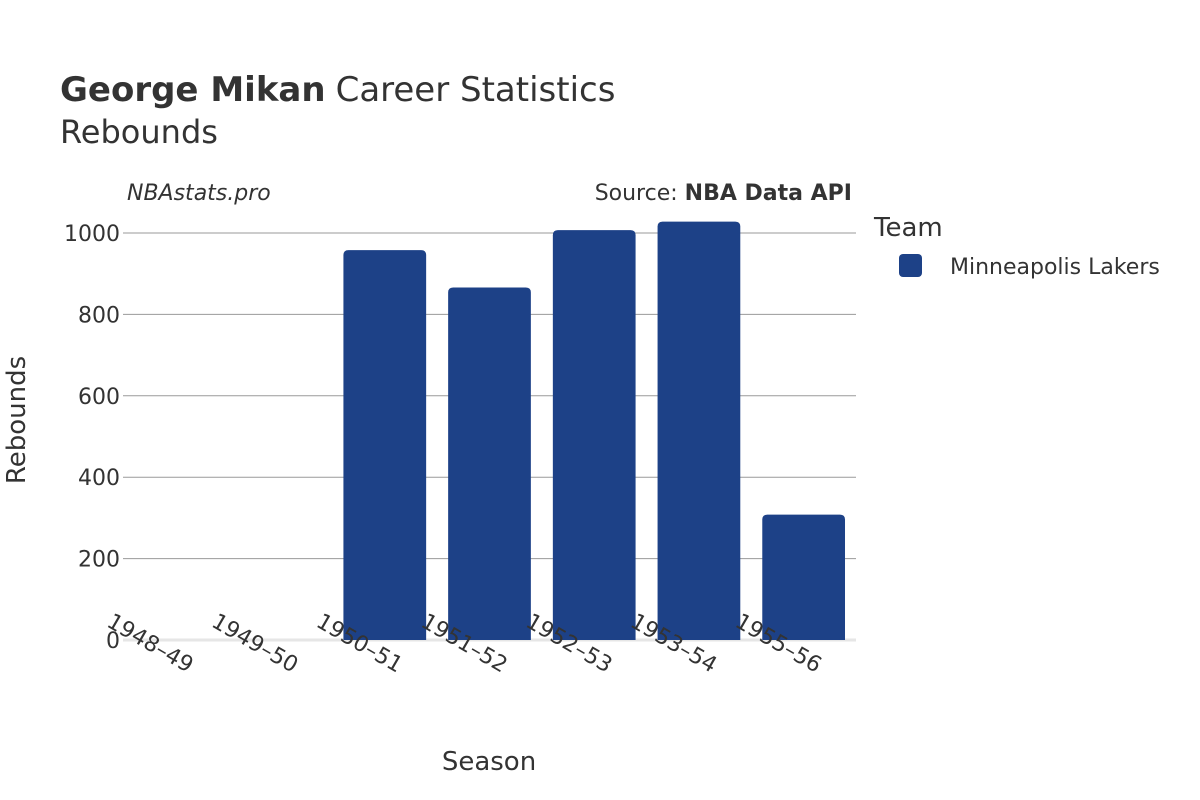  Describe the element at coordinates (193, 90) in the screenshot. I see `chart-title-player: George Mikan` at that location.